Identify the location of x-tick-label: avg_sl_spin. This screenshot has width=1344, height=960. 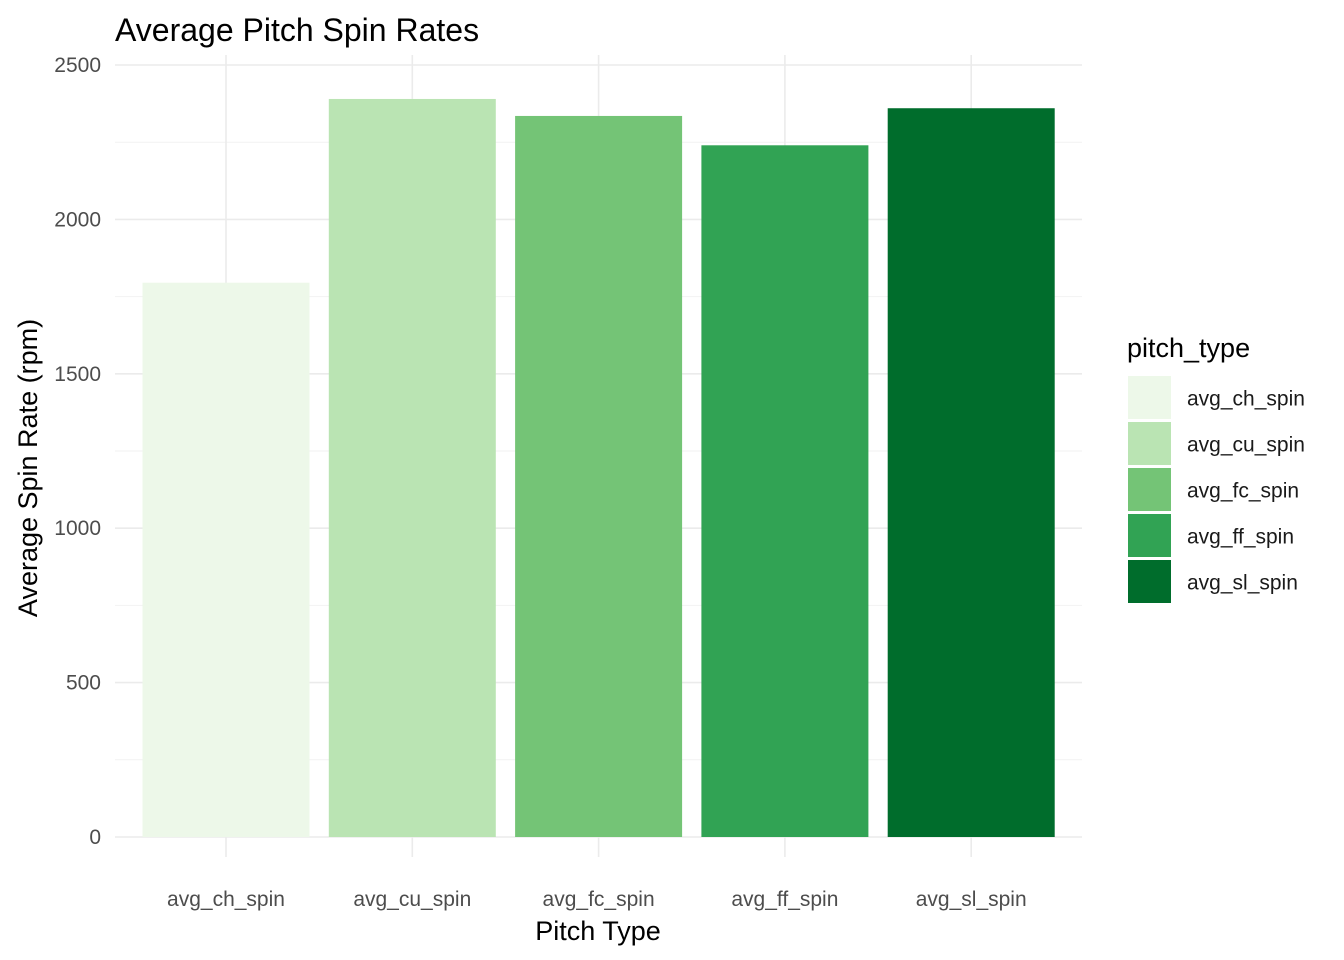
(971, 899).